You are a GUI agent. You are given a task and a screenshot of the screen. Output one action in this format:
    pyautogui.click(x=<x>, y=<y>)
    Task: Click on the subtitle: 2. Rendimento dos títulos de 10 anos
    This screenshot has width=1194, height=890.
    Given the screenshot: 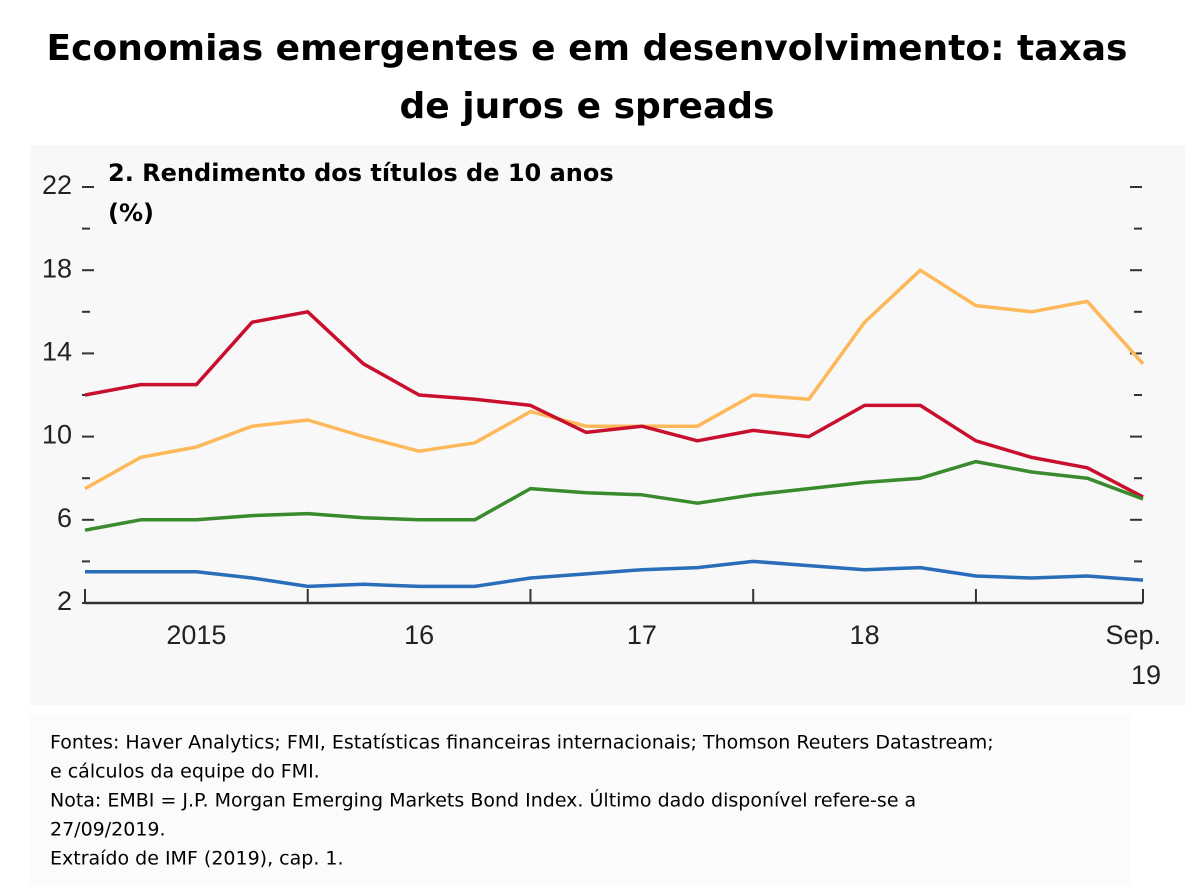 What is the action you would take?
    pyautogui.click(x=361, y=173)
    